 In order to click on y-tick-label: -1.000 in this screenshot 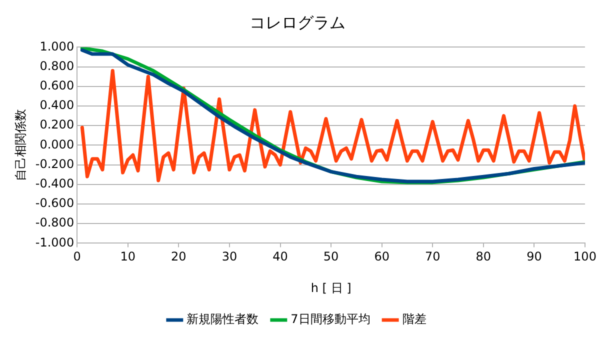, I will do `click(54, 242)`.